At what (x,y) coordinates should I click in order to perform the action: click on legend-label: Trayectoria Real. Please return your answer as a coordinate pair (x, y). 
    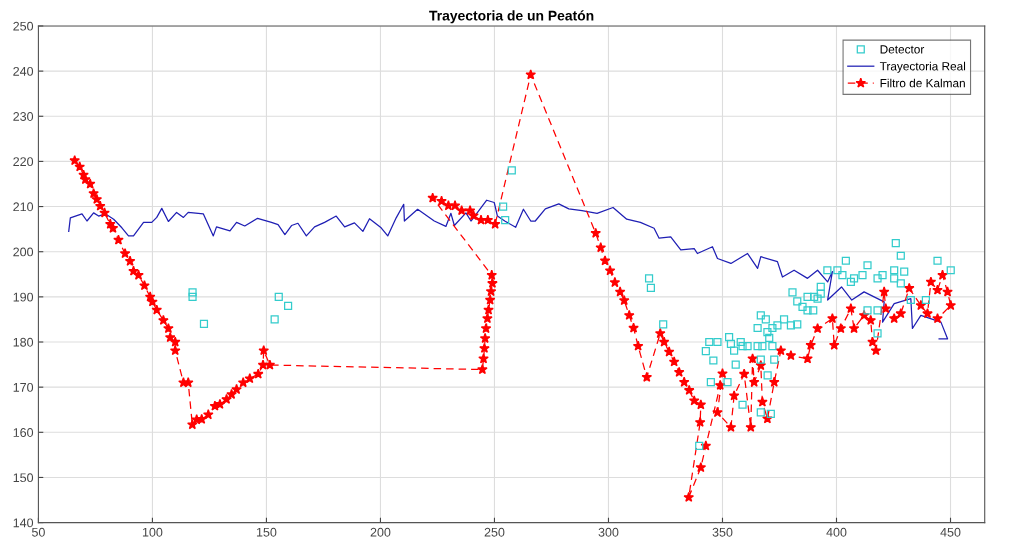
    Looking at the image, I should click on (922, 67).